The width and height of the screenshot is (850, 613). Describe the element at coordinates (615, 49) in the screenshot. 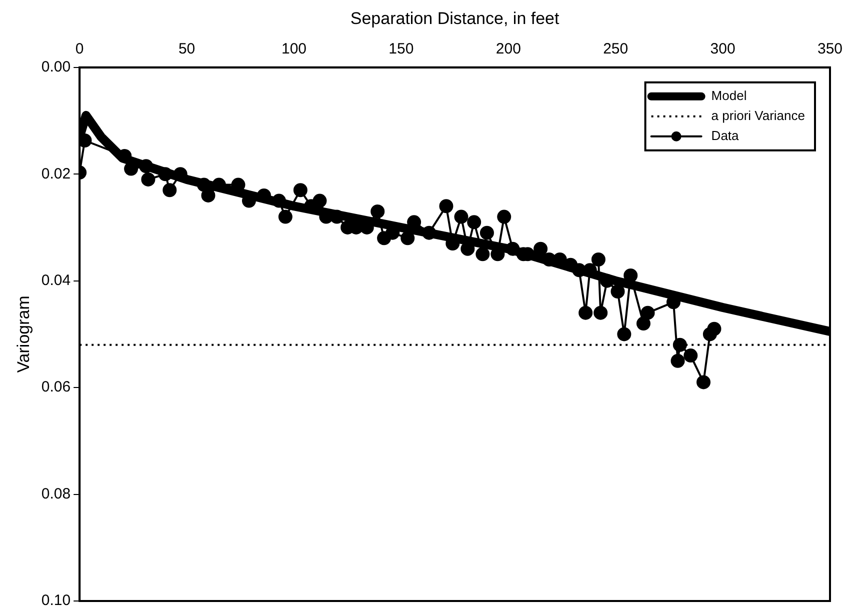

I see `x-tick-label: 250` at that location.